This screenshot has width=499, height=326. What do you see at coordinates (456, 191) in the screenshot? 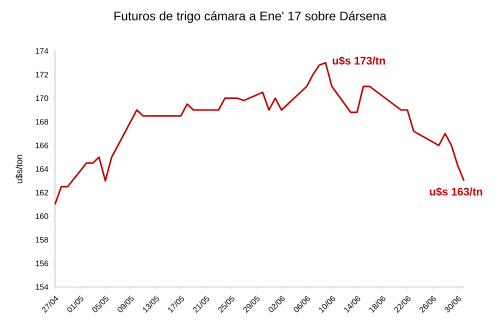
I see `annotation: u$s 163/tn` at bounding box center [456, 191].